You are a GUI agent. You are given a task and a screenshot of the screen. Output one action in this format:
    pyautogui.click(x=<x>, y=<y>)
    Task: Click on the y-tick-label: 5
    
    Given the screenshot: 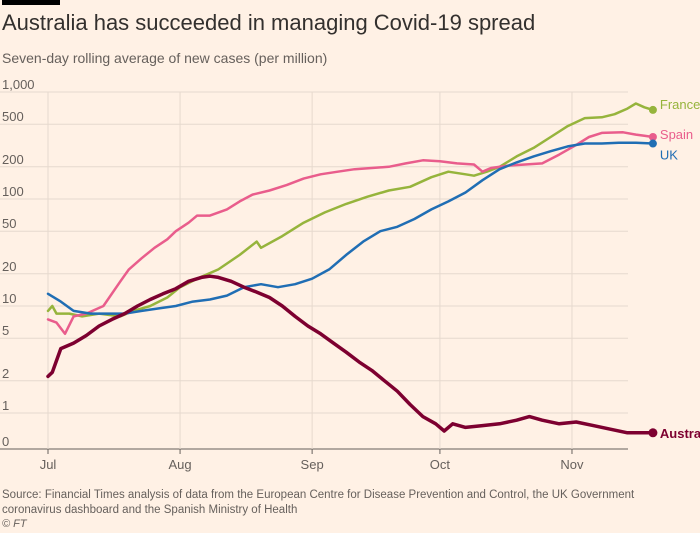 What is the action you would take?
    pyautogui.click(x=5, y=330)
    